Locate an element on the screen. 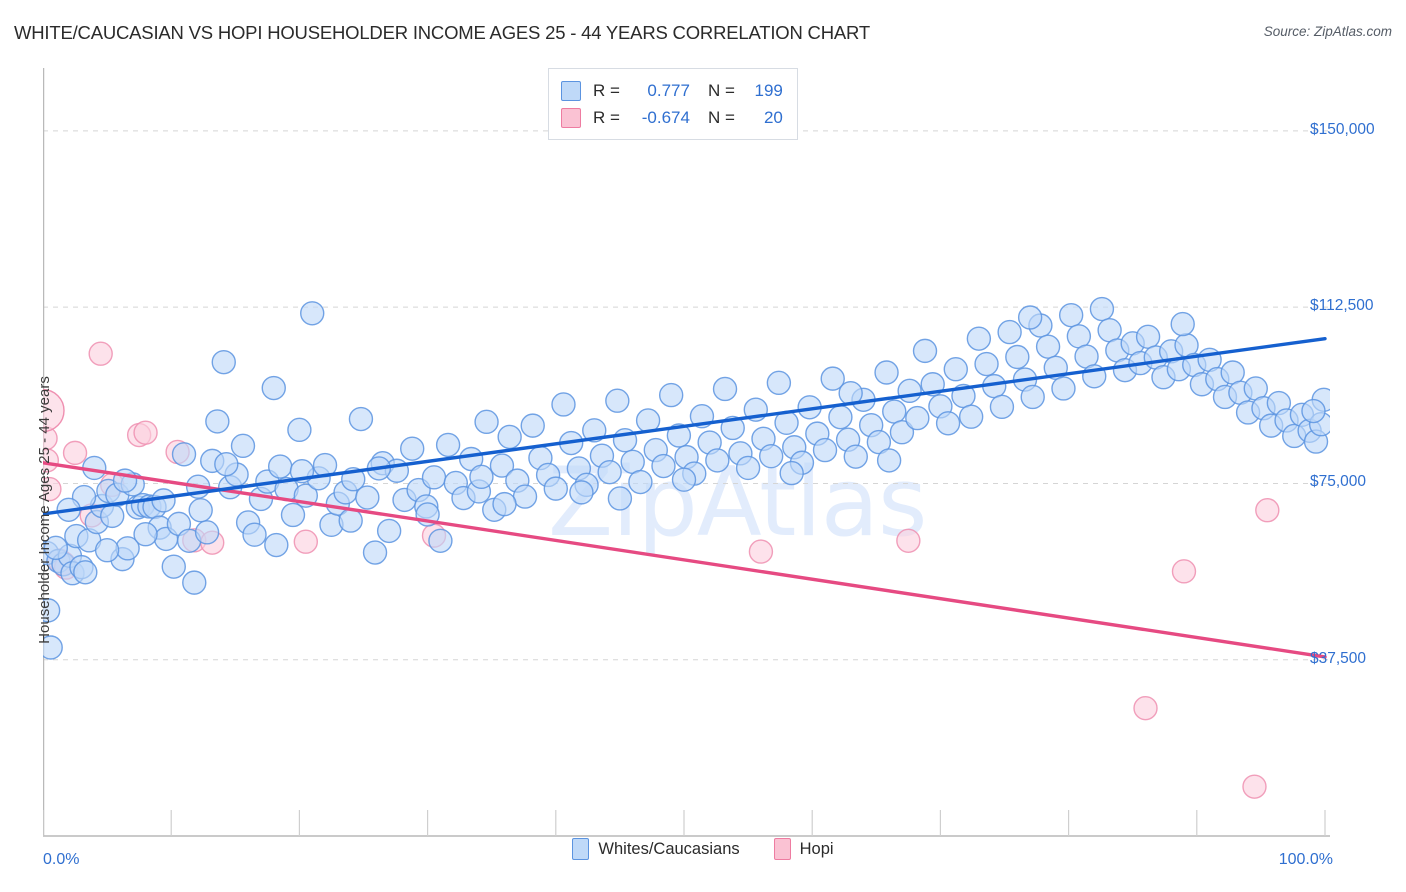  y-tick-label: $75,000 is located at coordinates (1338, 482).